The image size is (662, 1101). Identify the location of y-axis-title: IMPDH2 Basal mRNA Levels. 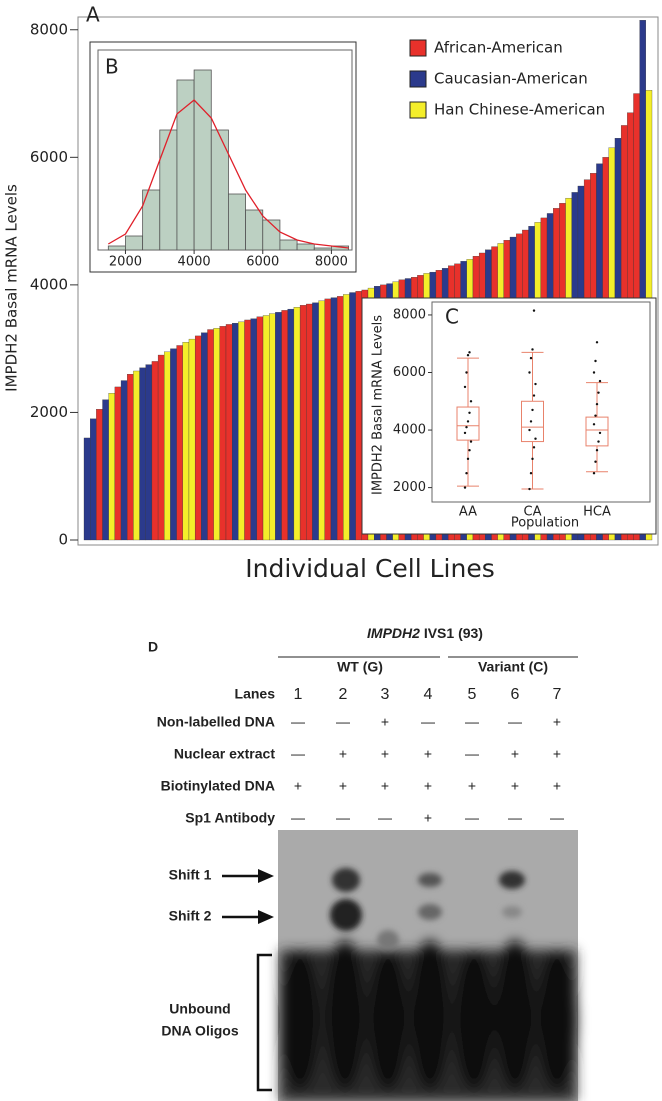
(12, 288).